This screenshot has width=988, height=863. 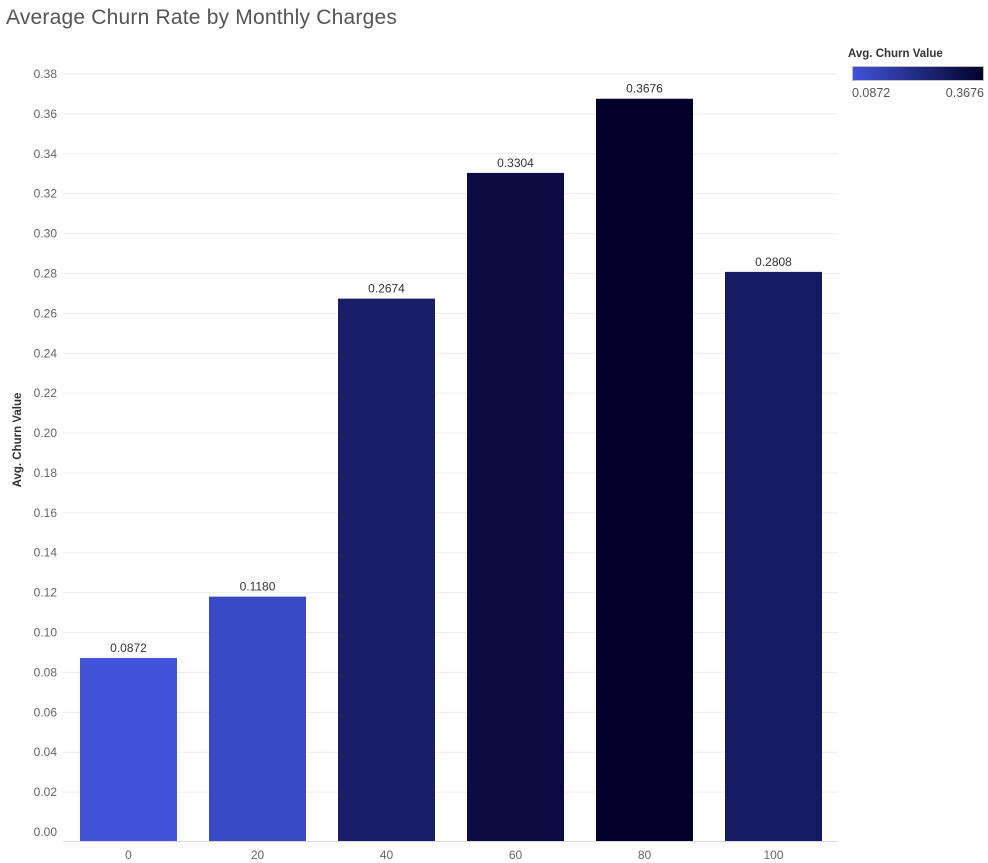 I want to click on y-tick-label: 0.08, so click(x=46, y=672).